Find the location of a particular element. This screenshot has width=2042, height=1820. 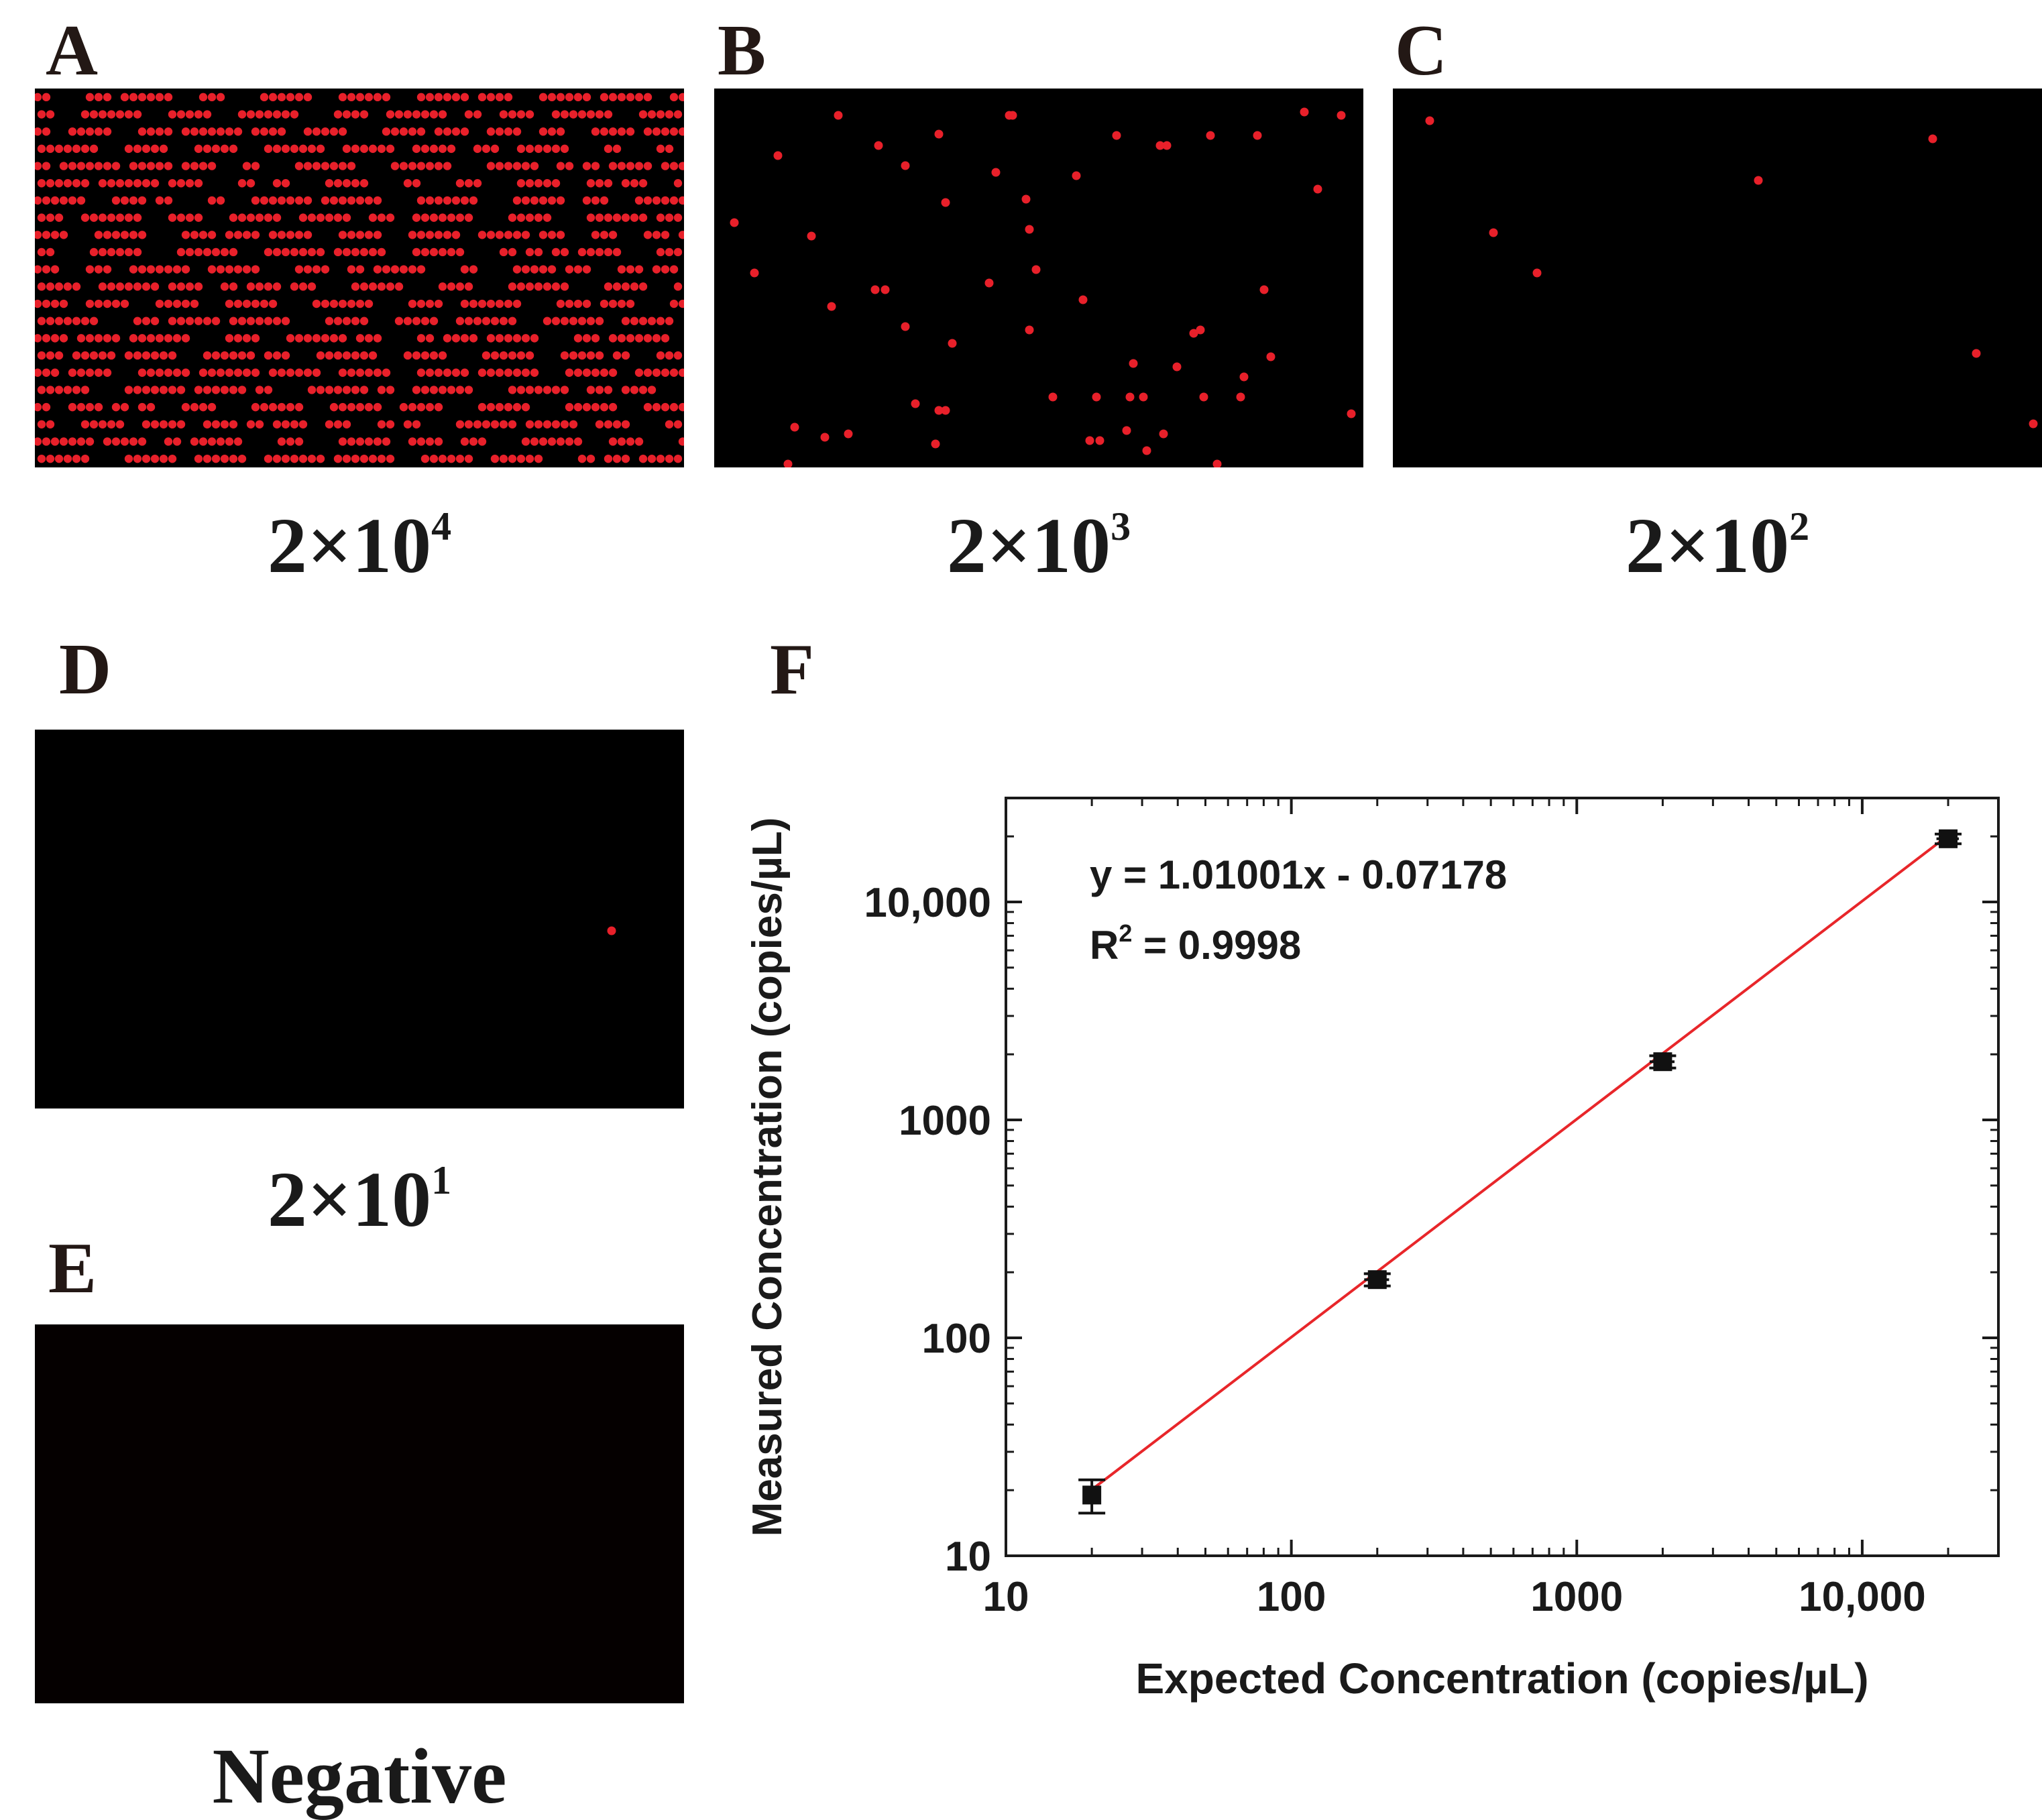

micrograph-c is located at coordinates (1717, 278).